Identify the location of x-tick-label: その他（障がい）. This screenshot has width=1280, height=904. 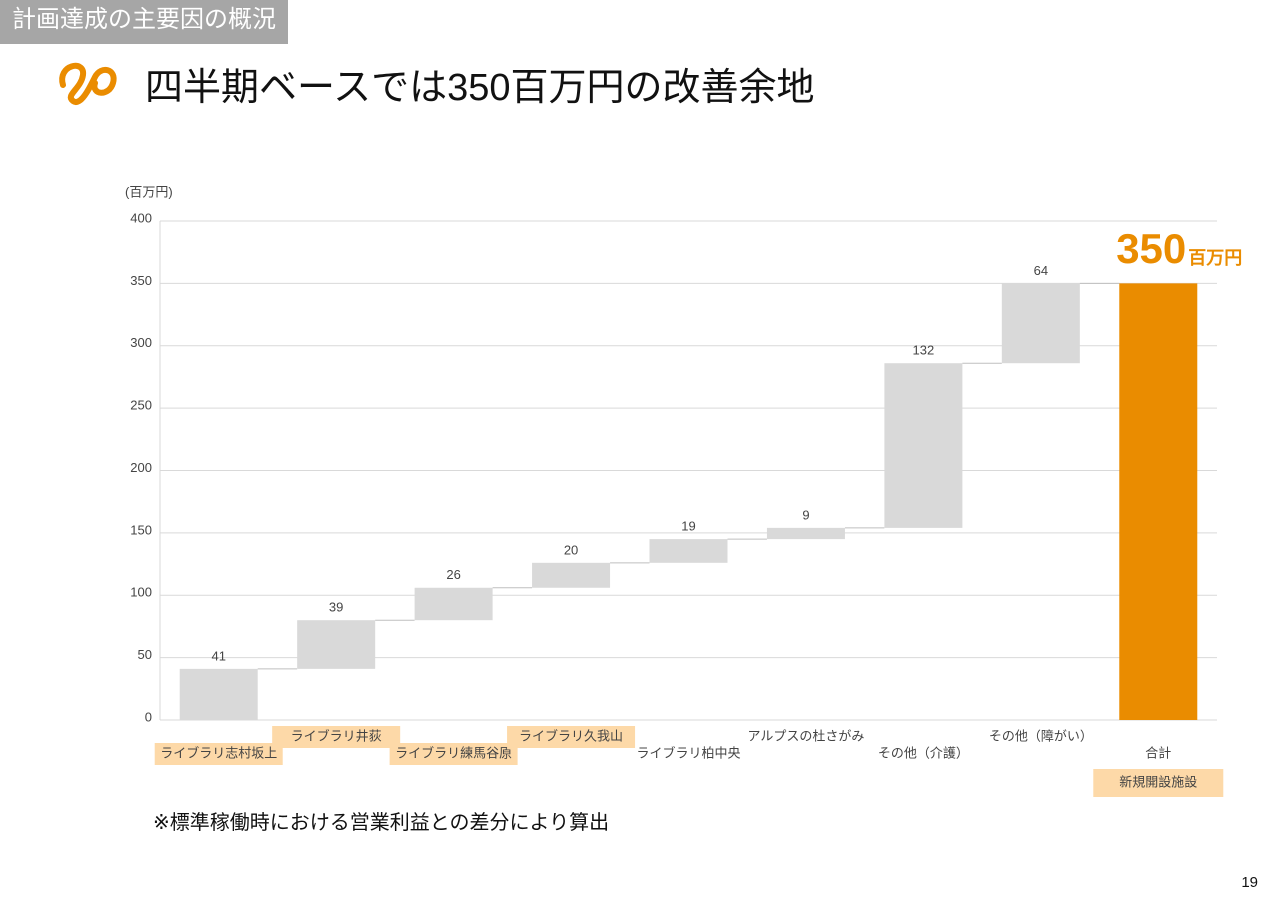
(1041, 735).